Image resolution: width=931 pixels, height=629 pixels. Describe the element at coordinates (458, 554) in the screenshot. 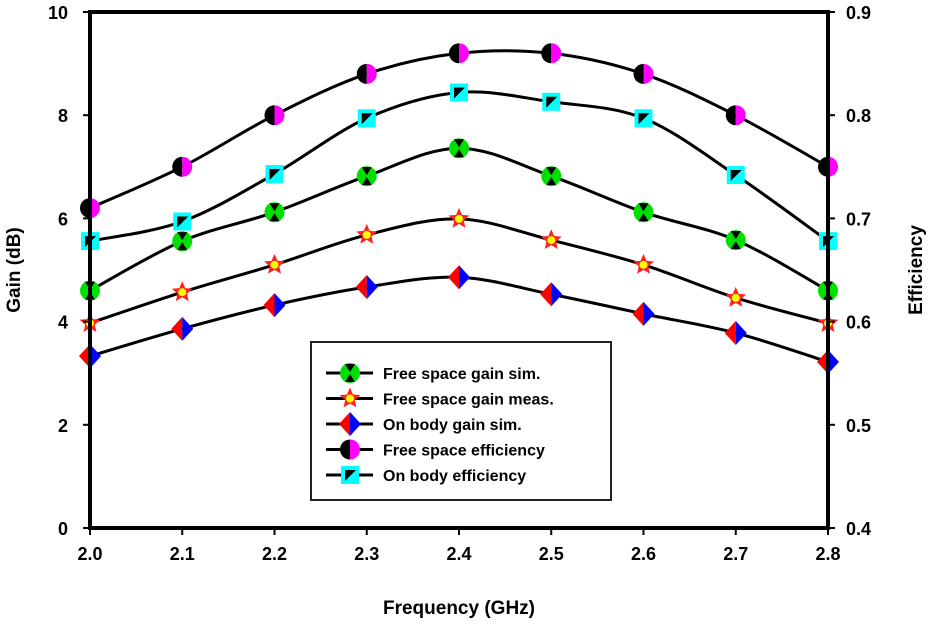

I see `x-tick-label: 2.4` at that location.